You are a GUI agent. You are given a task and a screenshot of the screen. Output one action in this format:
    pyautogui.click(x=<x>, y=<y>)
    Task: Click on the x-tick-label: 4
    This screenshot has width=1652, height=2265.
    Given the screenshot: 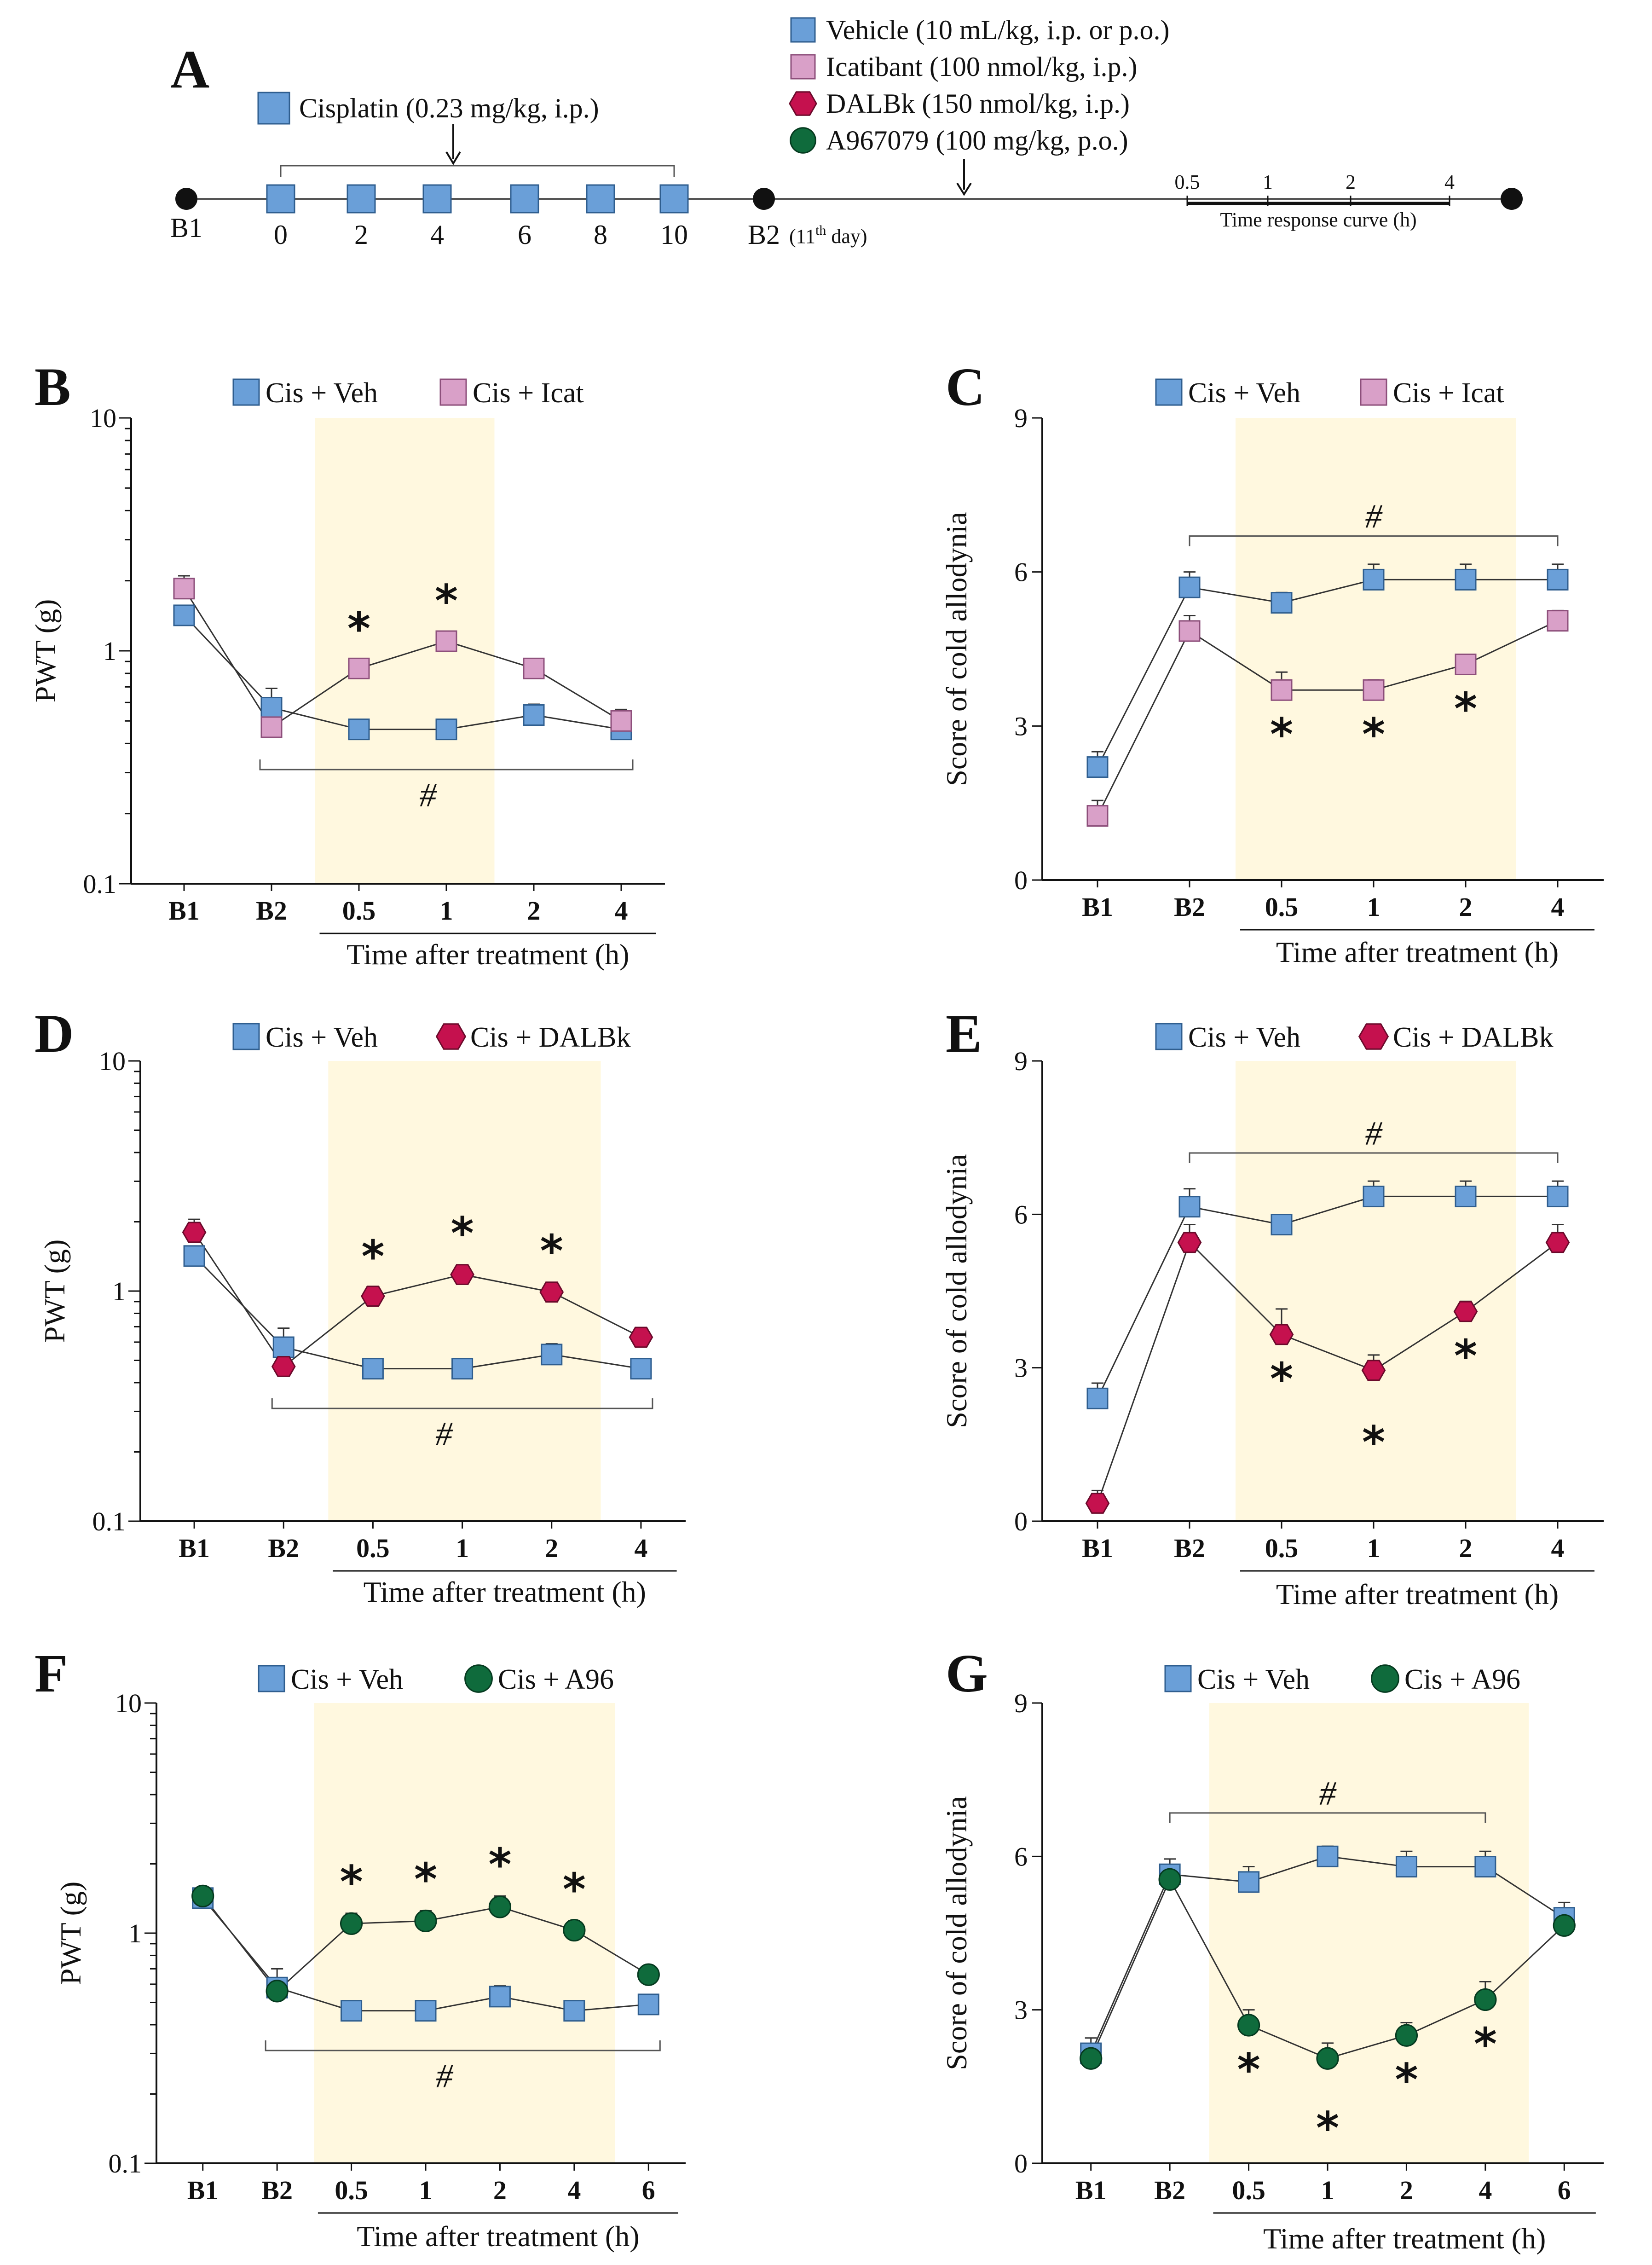 What is the action you would take?
    pyautogui.click(x=1558, y=907)
    